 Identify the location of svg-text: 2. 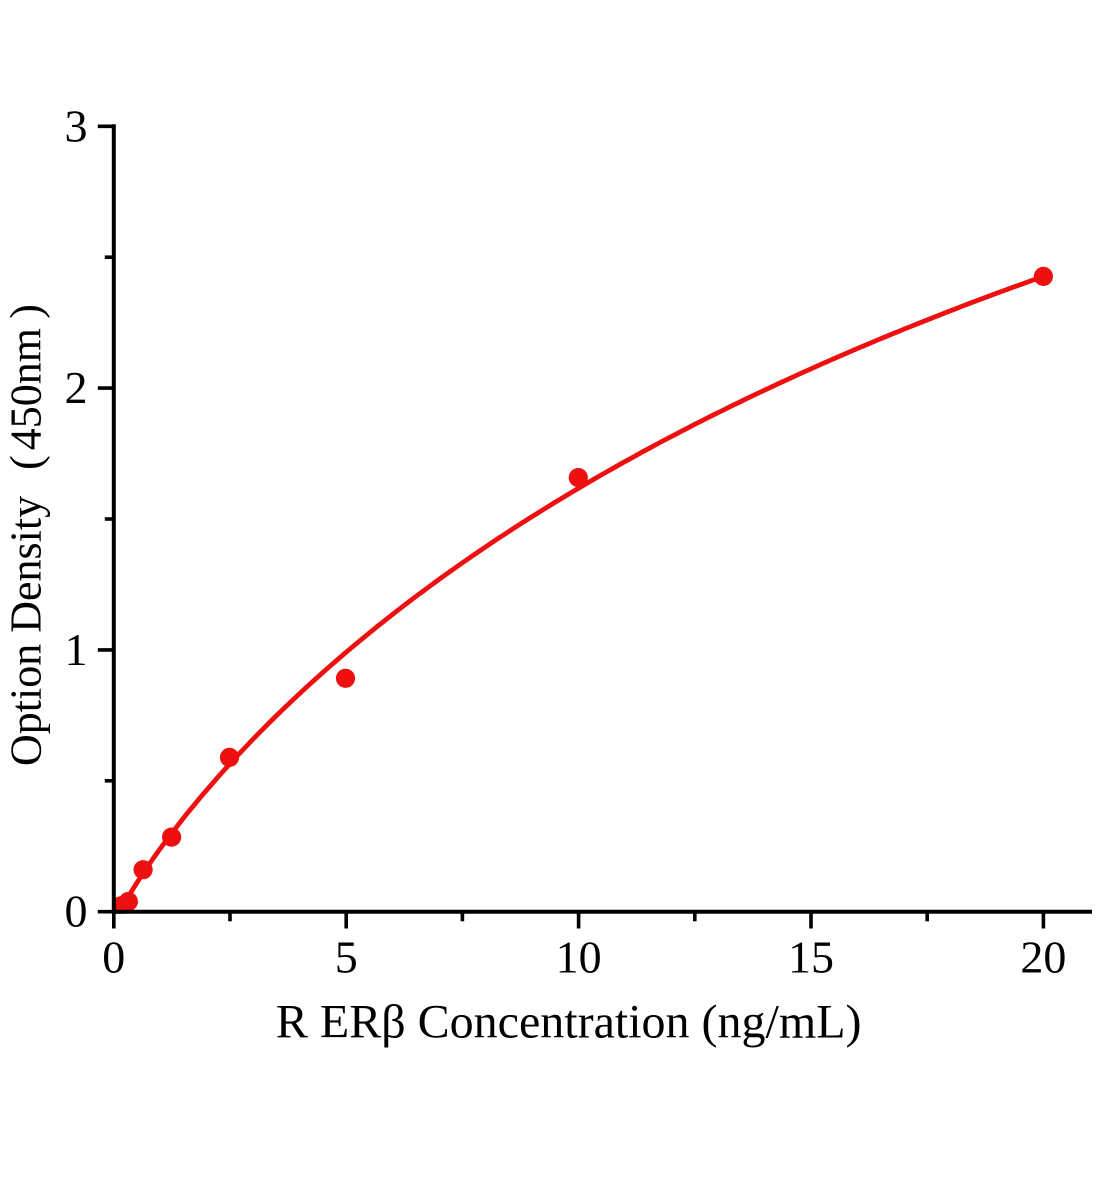
(76, 387).